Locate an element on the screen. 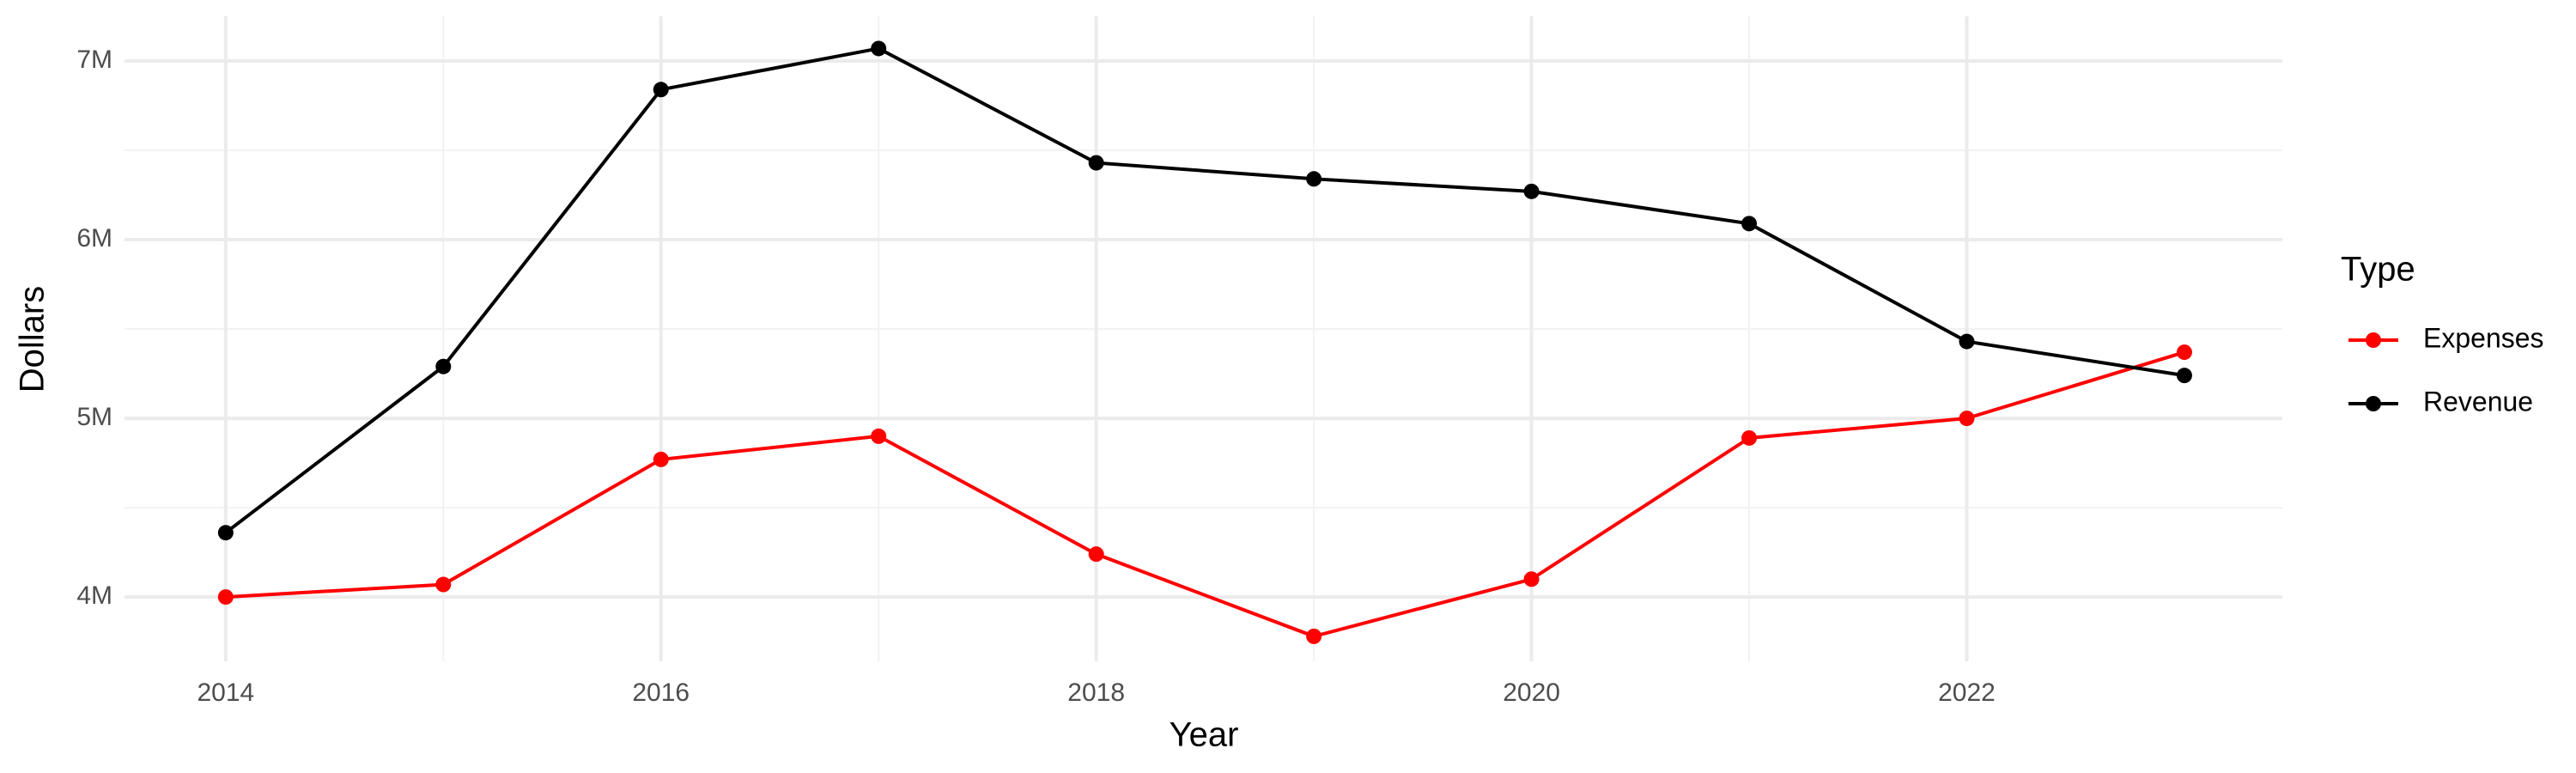 The width and height of the screenshot is (2576, 773). y-axis-title: Dollars is located at coordinates (33, 339).